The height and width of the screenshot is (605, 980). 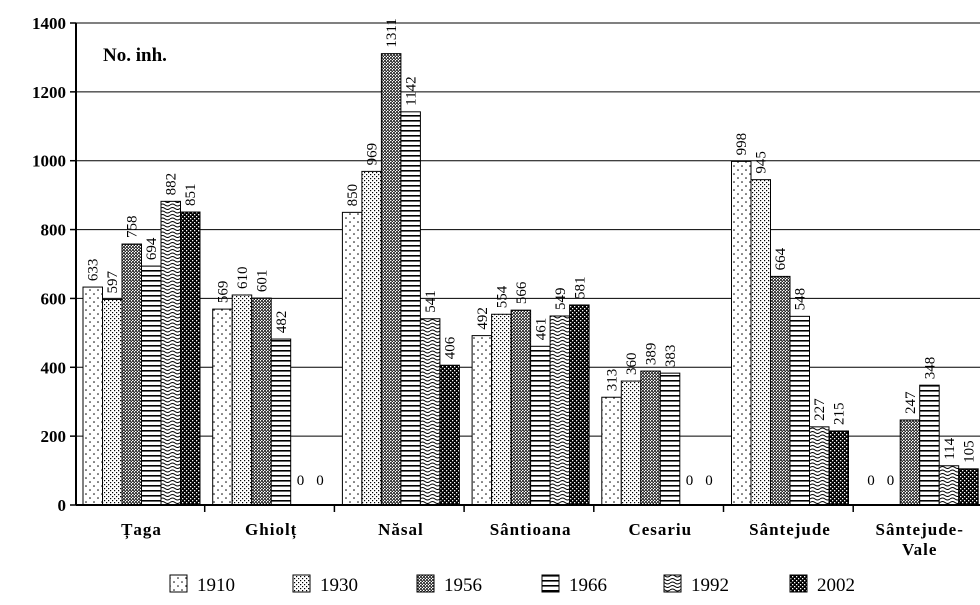 I want to click on legend-label: 1910, so click(x=216, y=585).